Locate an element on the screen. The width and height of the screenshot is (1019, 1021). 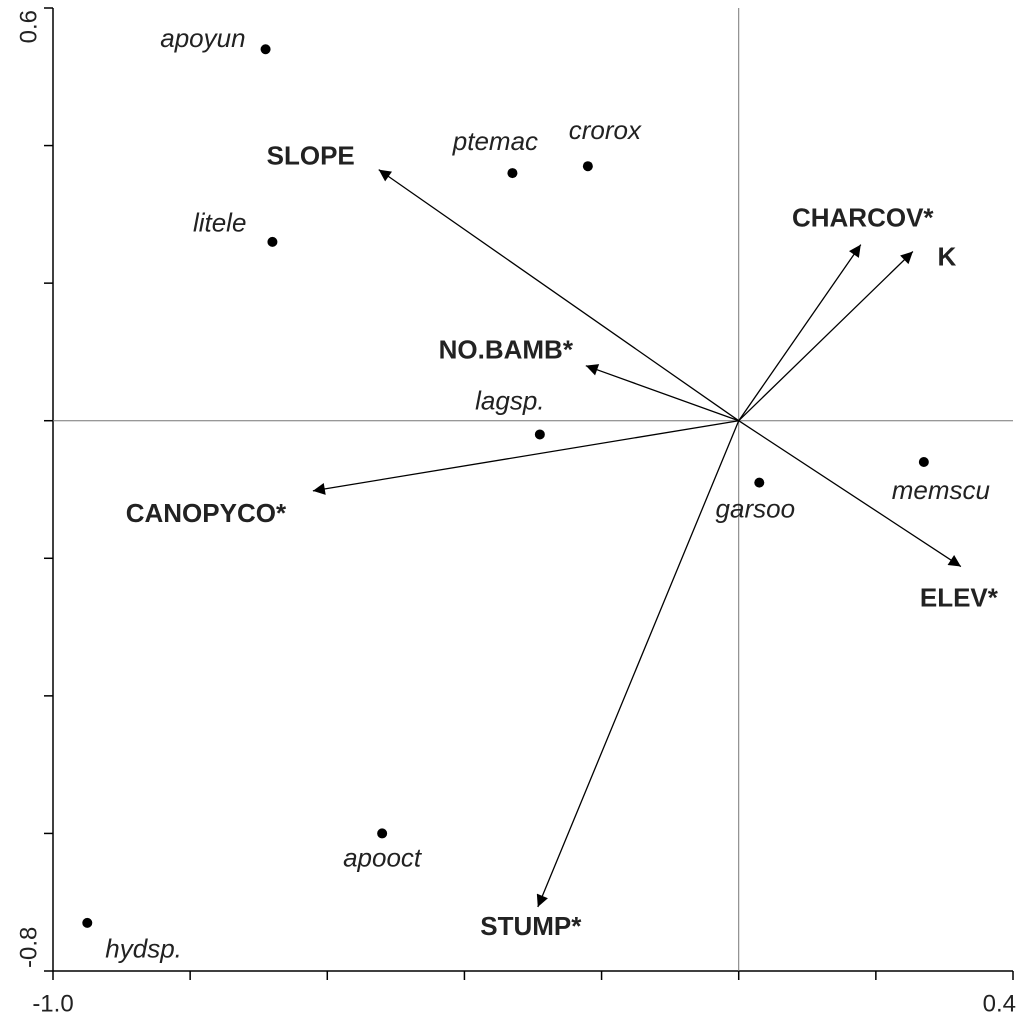
species-label: lagsp. is located at coordinates (509, 400).